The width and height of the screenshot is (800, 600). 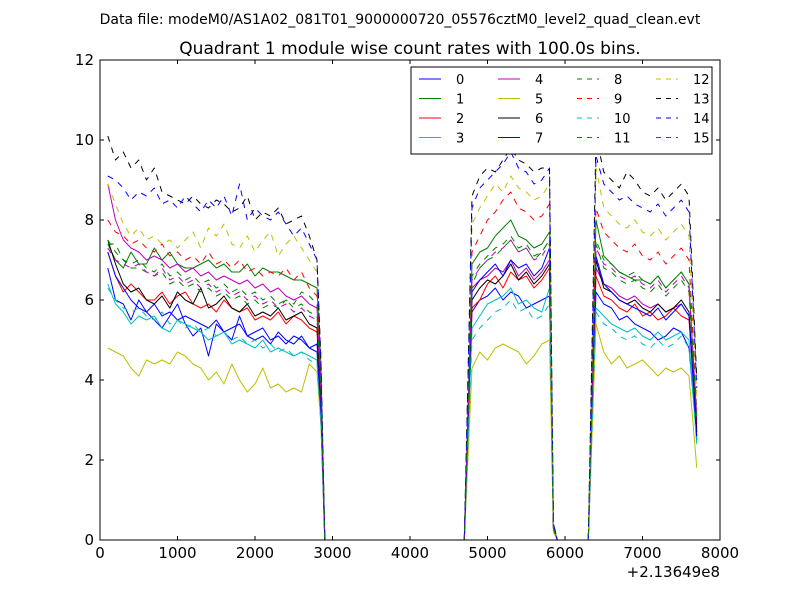 What do you see at coordinates (701, 80) in the screenshot?
I see `legend-label-12: 12` at bounding box center [701, 80].